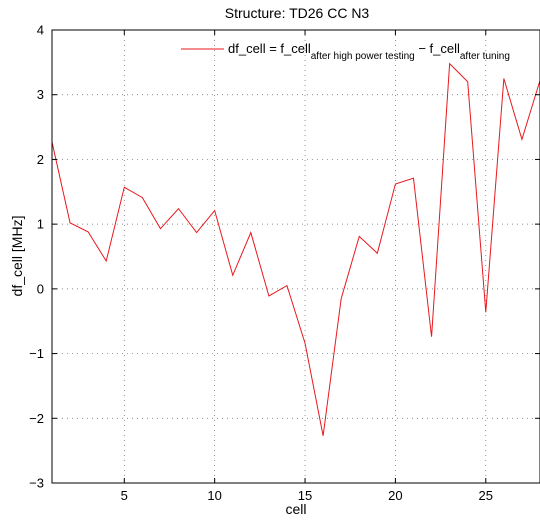  I want to click on y-tick-label: 3, so click(40, 94).